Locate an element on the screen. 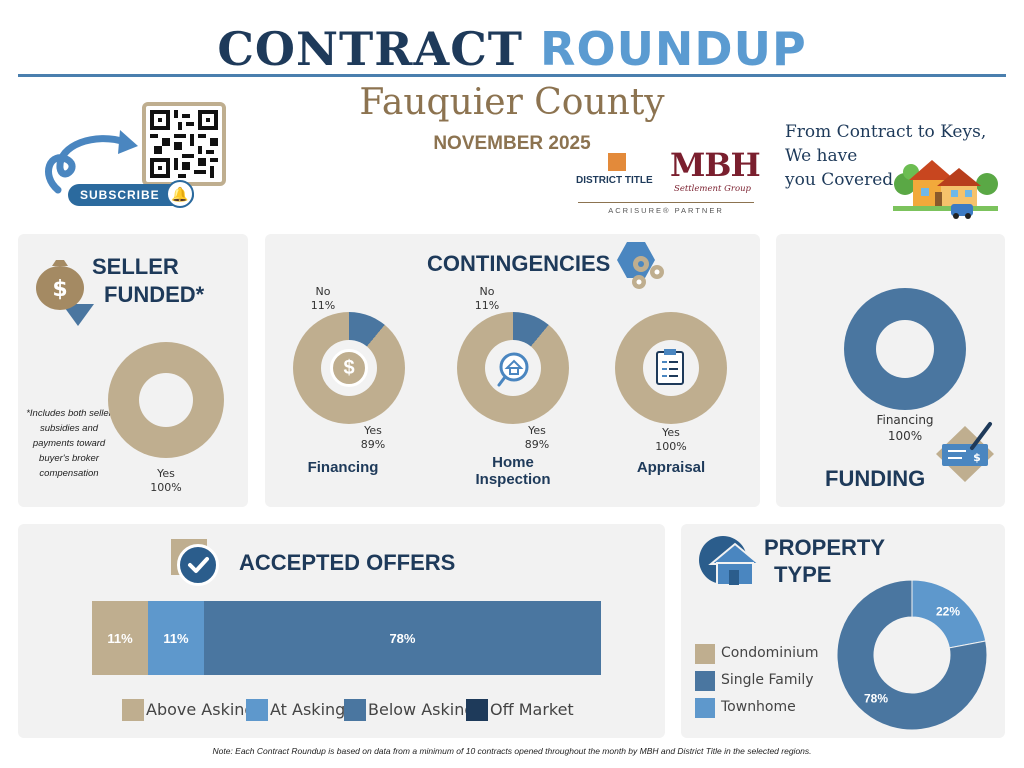 This screenshot has height=768, width=1024. funding-donut-hole is located at coordinates (905, 349).